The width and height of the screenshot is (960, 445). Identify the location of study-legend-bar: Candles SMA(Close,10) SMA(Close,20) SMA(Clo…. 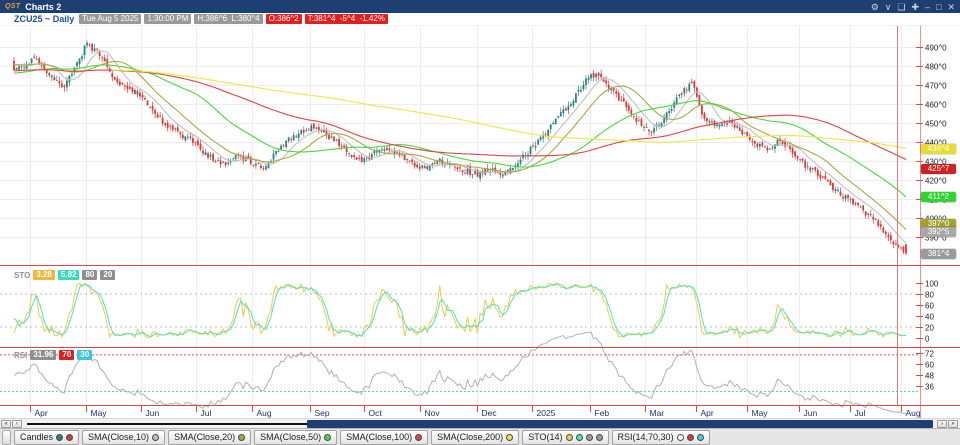
(480, 436).